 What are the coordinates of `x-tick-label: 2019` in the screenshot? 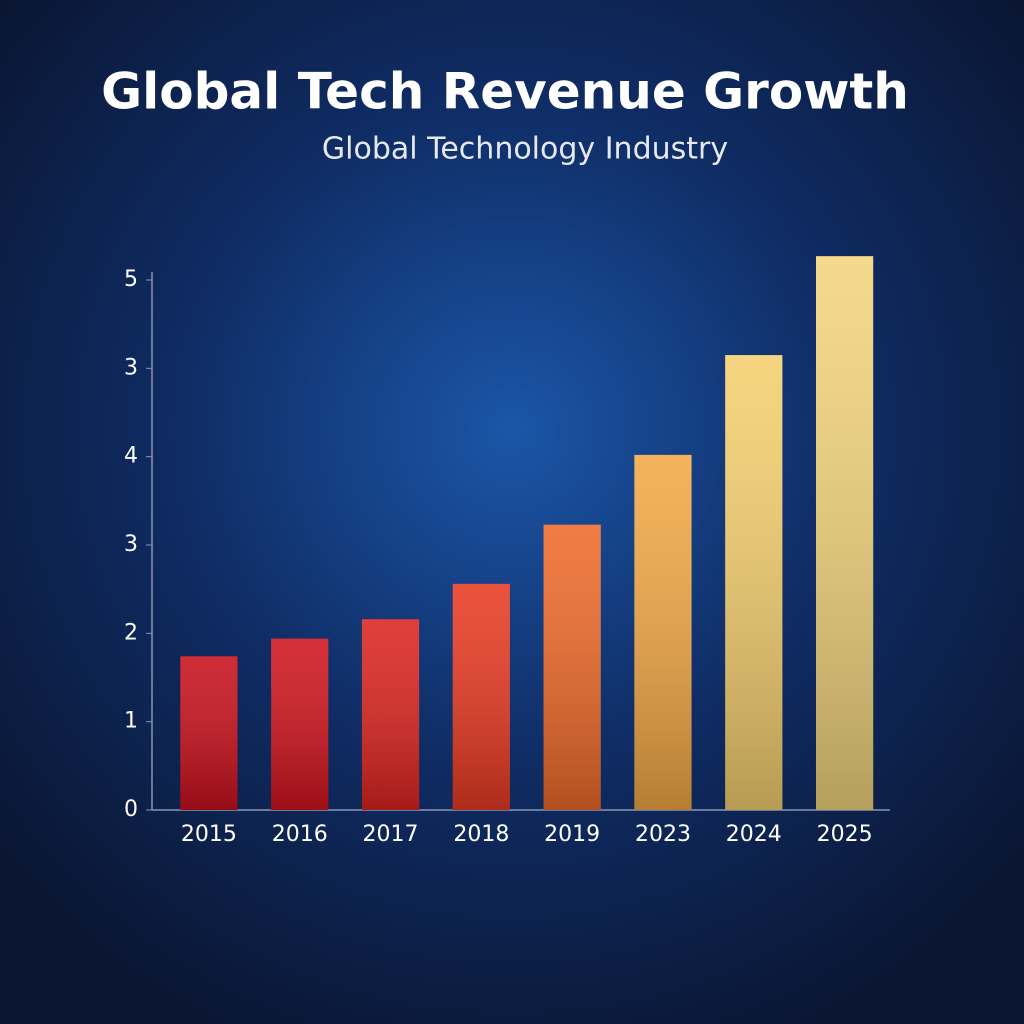 It's located at (572, 834).